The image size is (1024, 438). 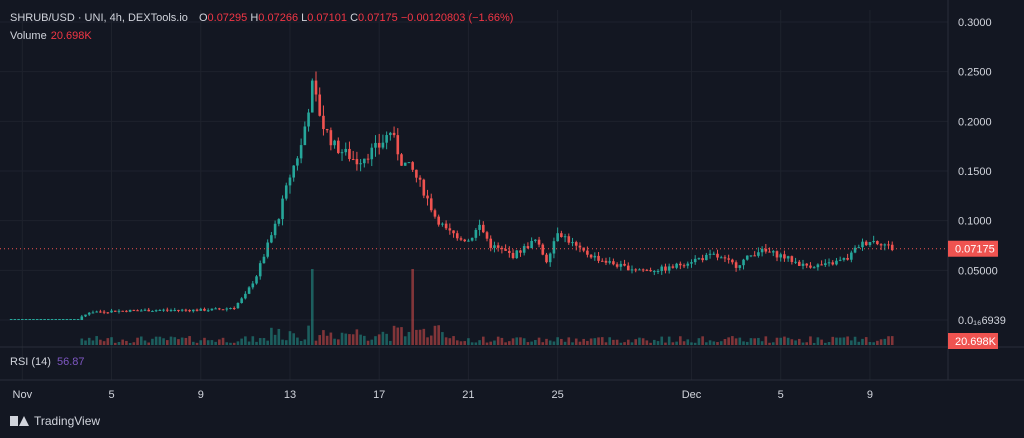 What do you see at coordinates (975, 222) in the screenshot?
I see `y-tick-label: 0.1000` at bounding box center [975, 222].